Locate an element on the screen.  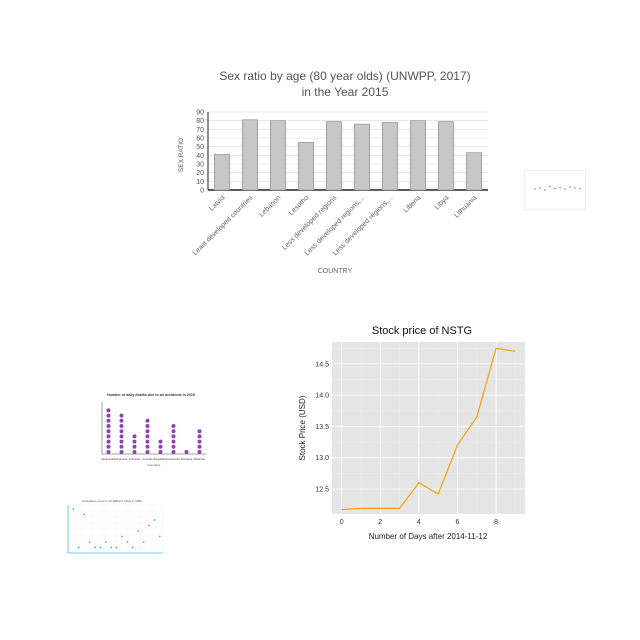
x-tick-label: Botswana is located at coordinates (187, 459).